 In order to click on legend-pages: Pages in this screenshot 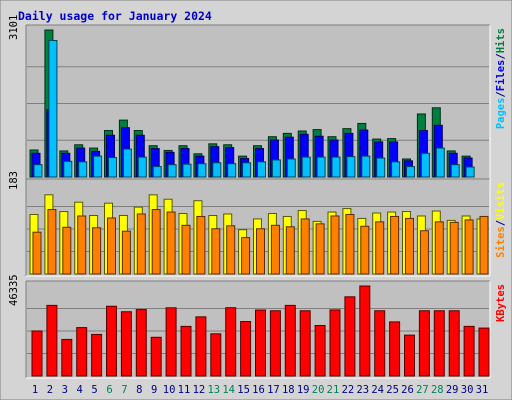, I will do `click(501, 114)`.